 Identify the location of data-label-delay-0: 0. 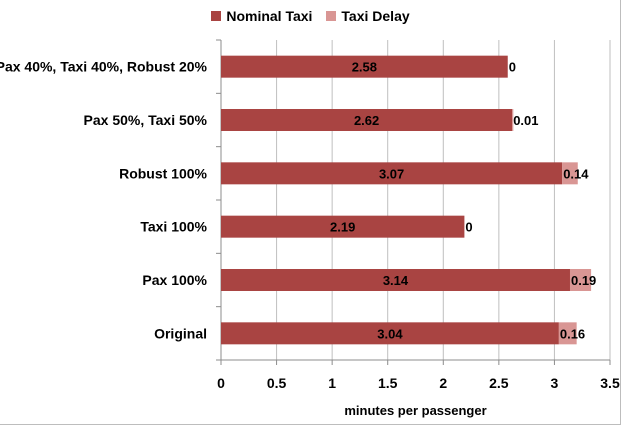
(512, 67).